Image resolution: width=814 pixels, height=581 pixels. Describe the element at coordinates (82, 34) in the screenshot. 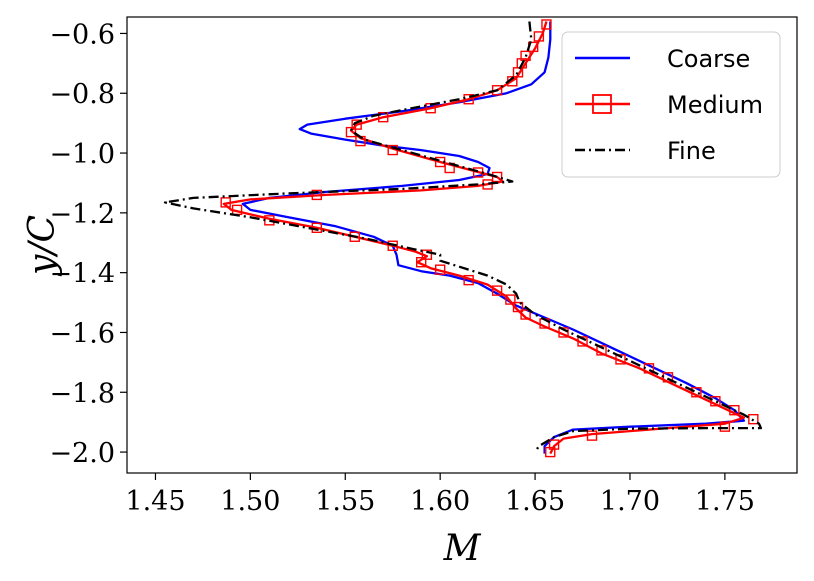

I see `y-tick-label: −0.6` at that location.